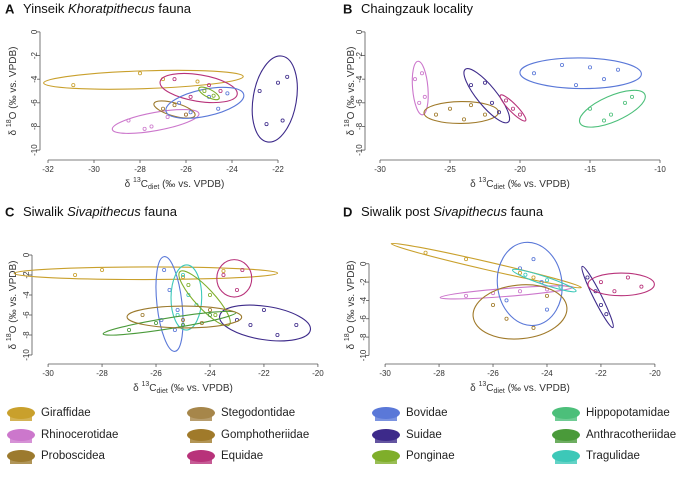  I want to click on text-part: (‰ vs. VPDB), so click(191, 184).